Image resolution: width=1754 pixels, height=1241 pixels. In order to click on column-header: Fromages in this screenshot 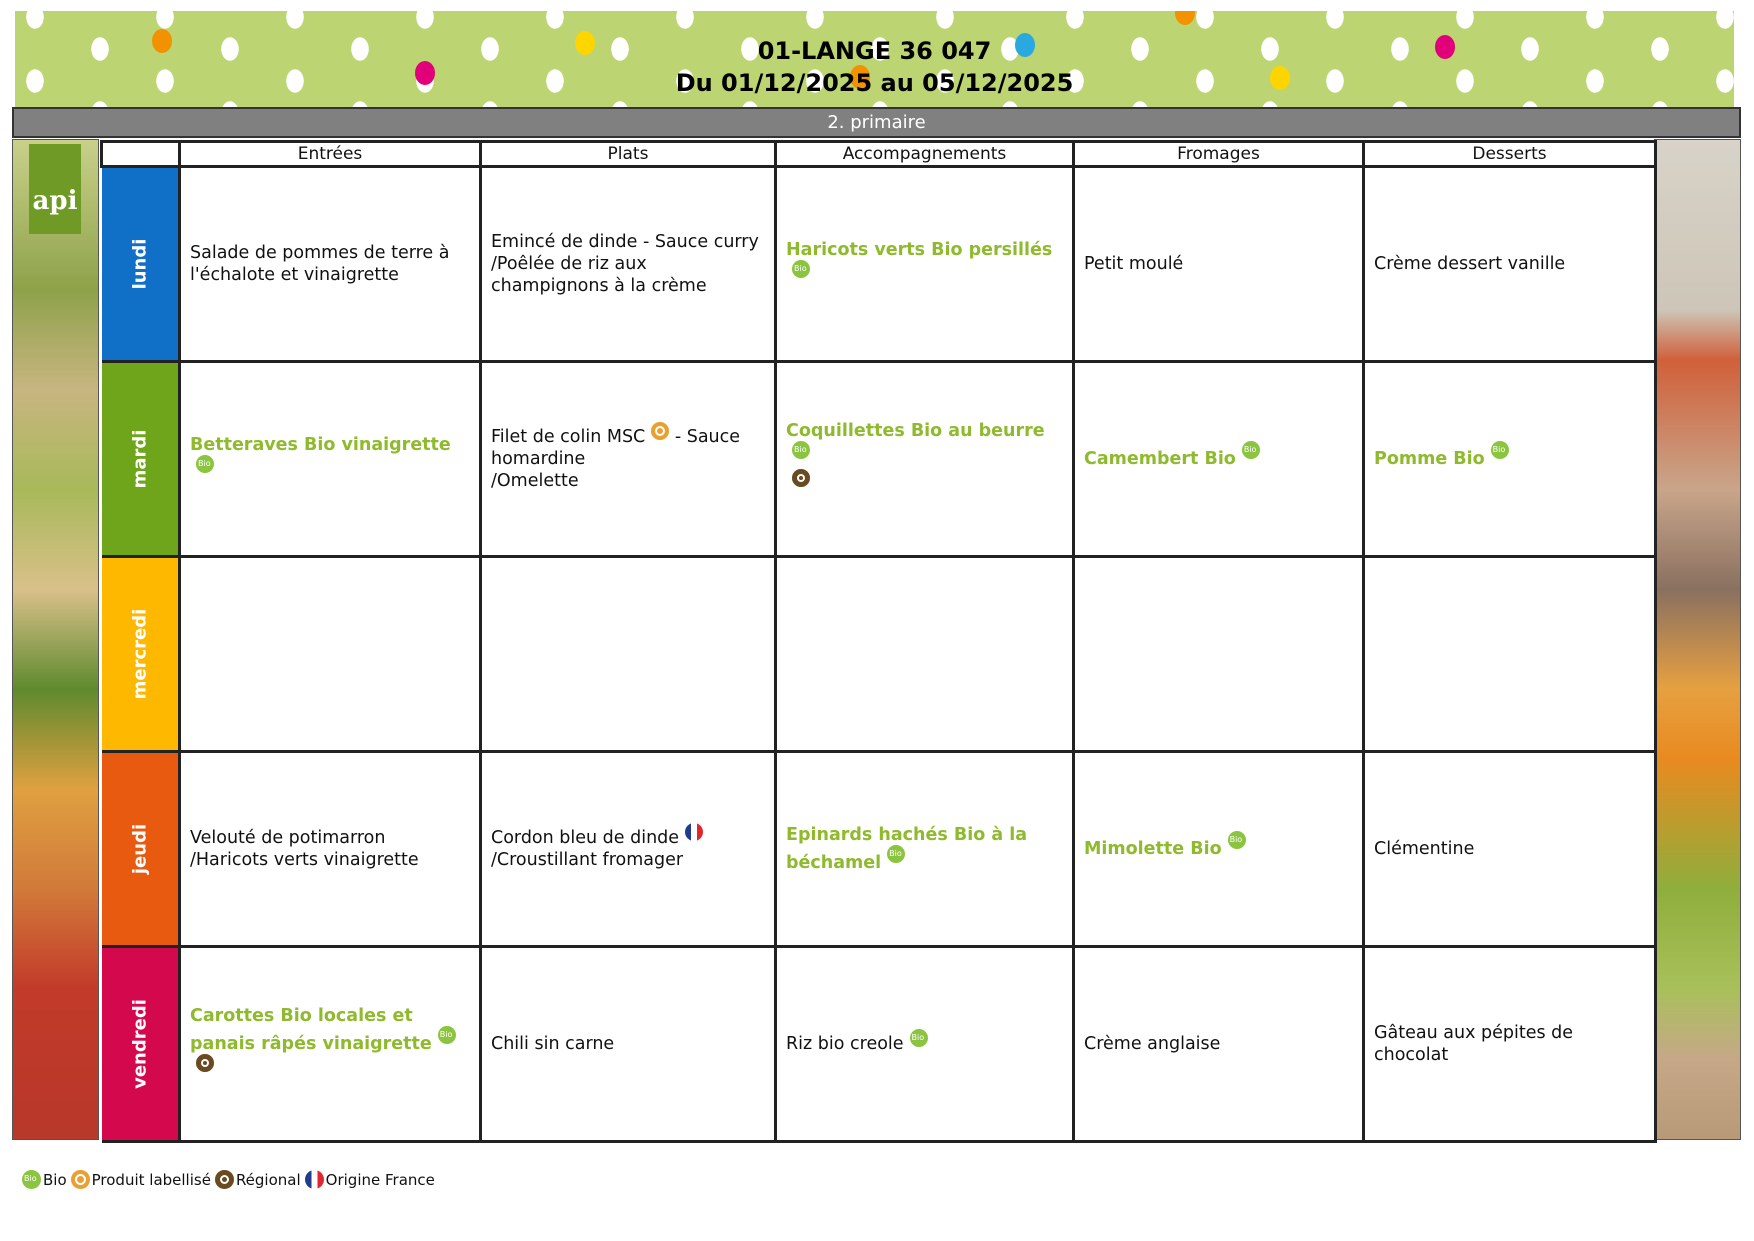, I will do `click(1218, 154)`.